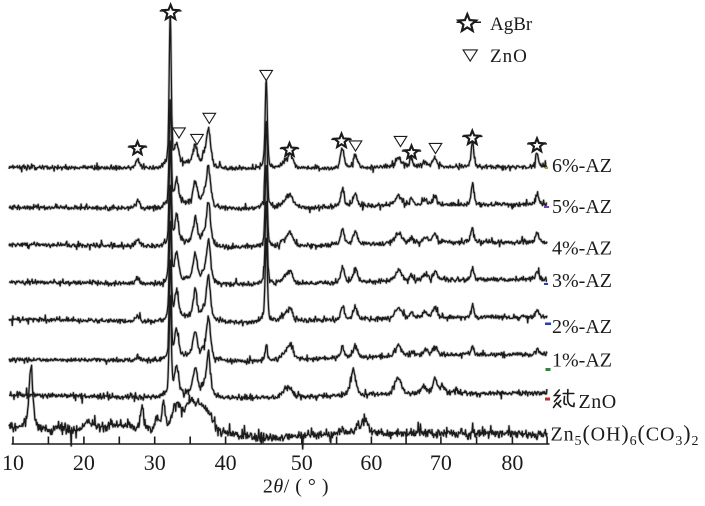 The image size is (705, 506). I want to click on svg-text: 20, so click(84, 462).